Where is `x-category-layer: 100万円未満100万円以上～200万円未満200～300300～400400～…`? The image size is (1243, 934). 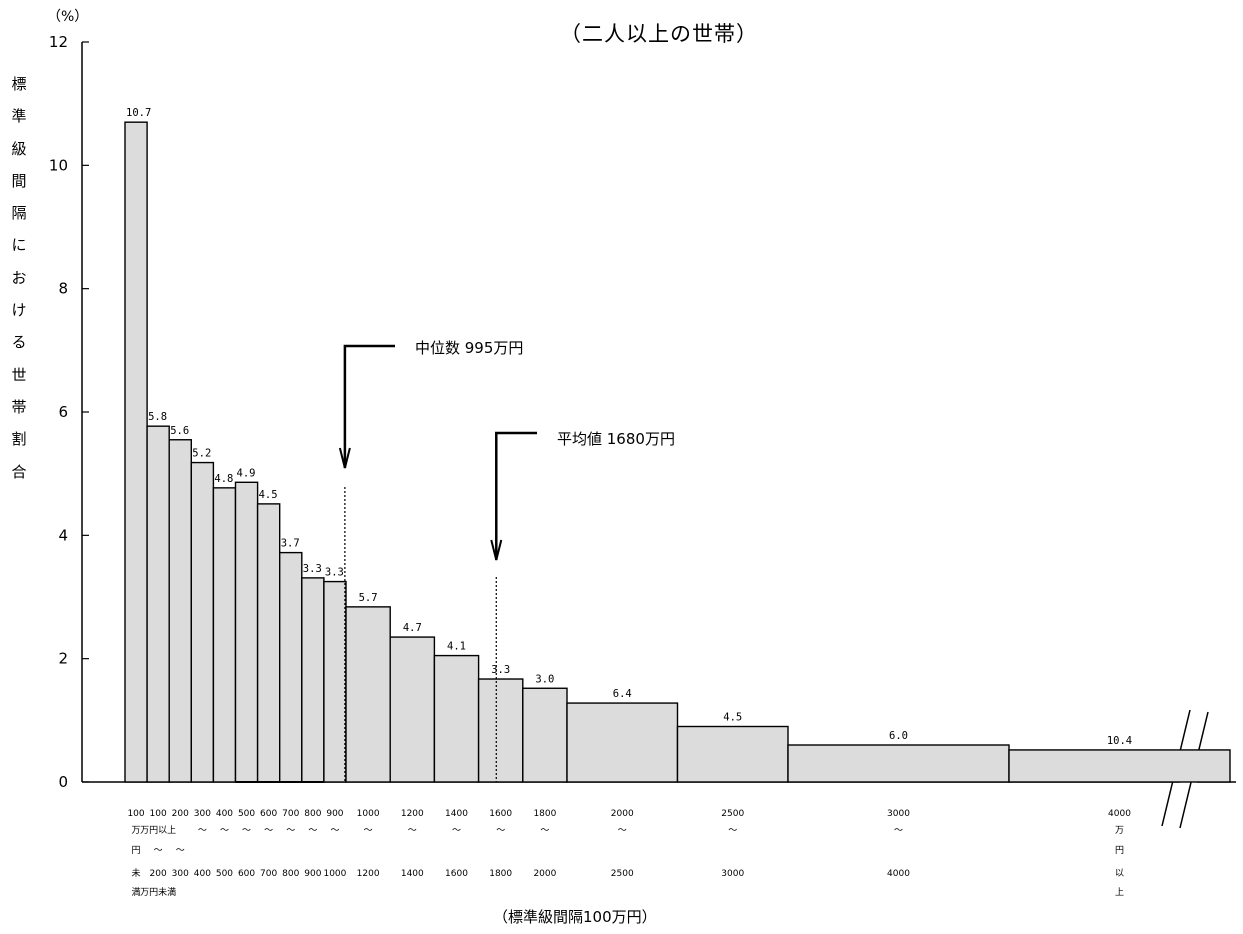 x-category-layer: 100万円未満100万円以上～200万円未満200～300300～400400～… is located at coordinates (629, 853).